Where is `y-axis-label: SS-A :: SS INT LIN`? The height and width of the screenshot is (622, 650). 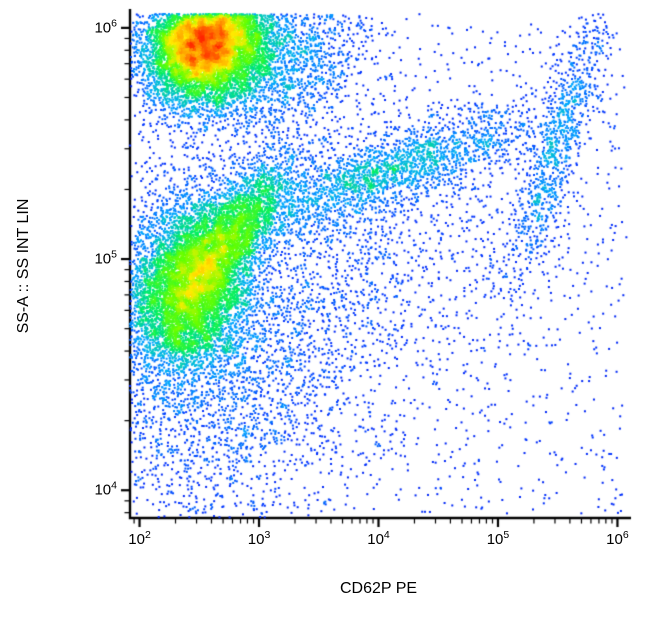 y-axis-label: SS-A :: SS INT LIN is located at coordinates (23, 266).